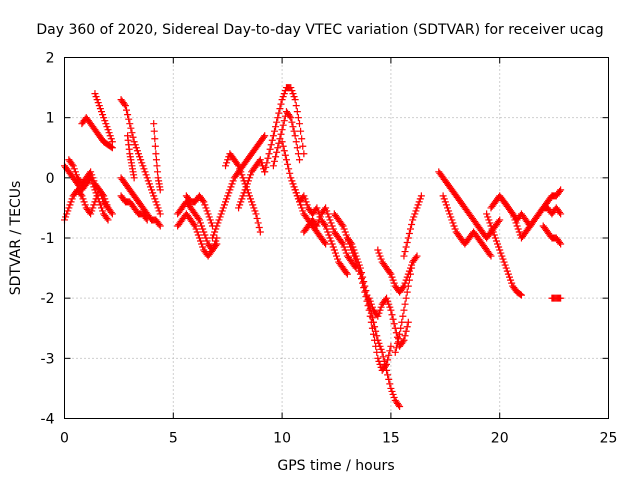  Describe the element at coordinates (97, 133) in the screenshot. I see `series-arc-d` at that location.